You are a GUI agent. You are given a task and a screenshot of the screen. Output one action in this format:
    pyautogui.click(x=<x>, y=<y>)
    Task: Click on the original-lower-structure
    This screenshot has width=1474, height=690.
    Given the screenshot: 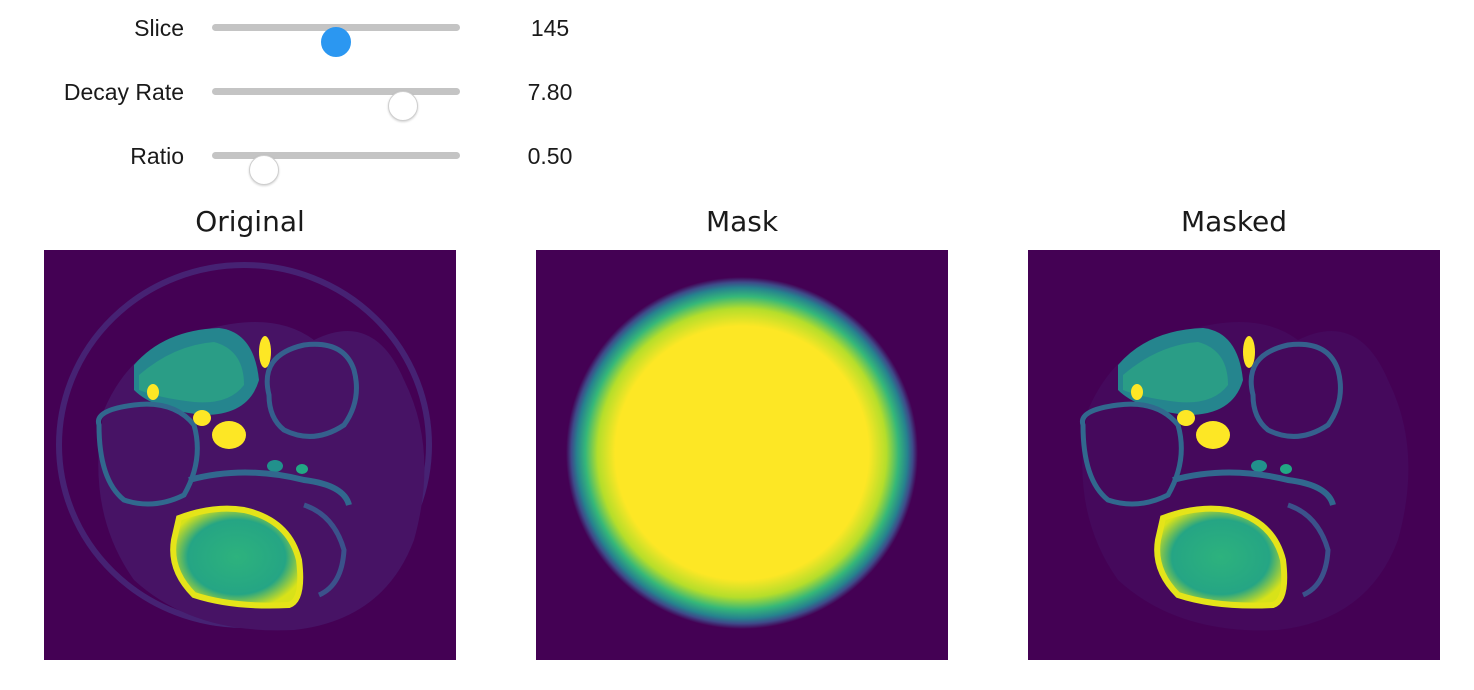 What is the action you would take?
    pyautogui.click(x=258, y=555)
    